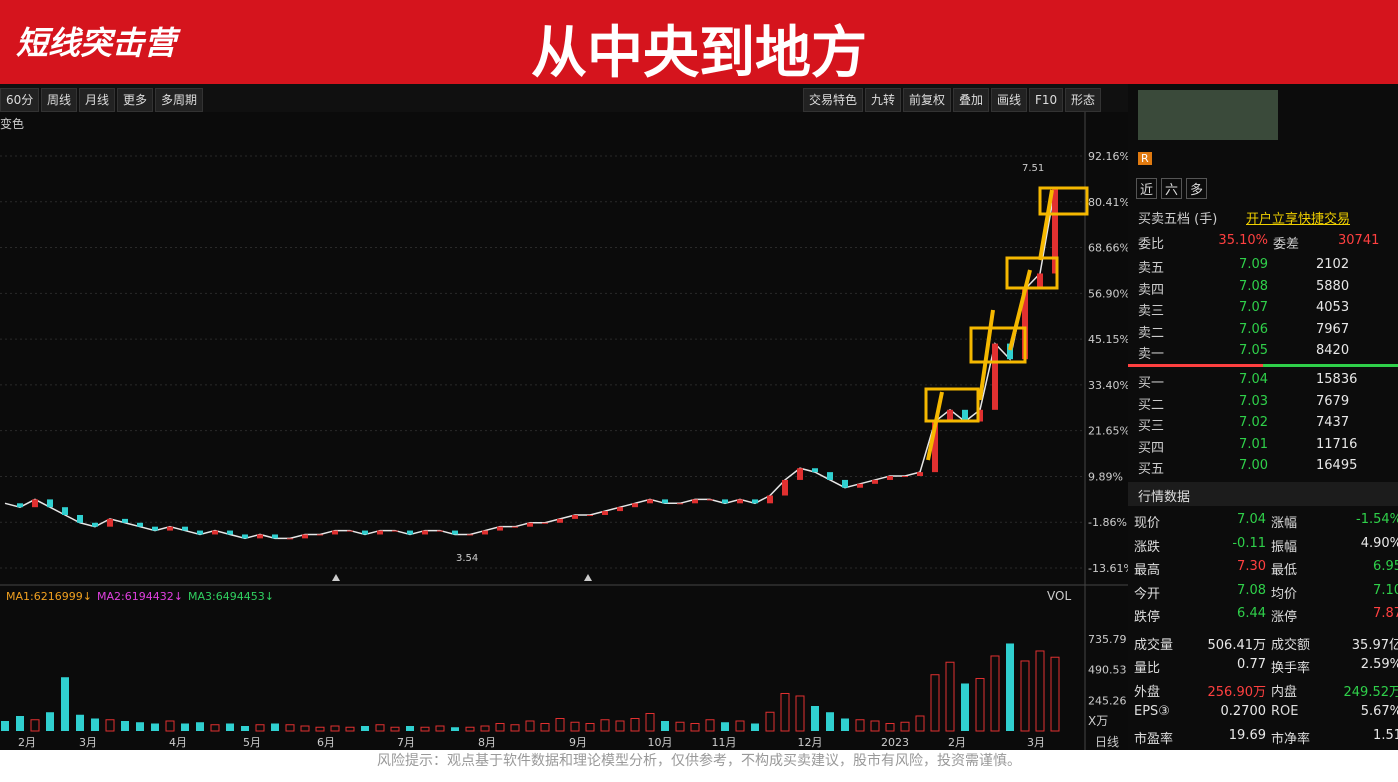 Image resolution: width=1398 pixels, height=782 pixels. What do you see at coordinates (1197, 188) in the screenshot?
I see `tab: 多` at bounding box center [1197, 188].